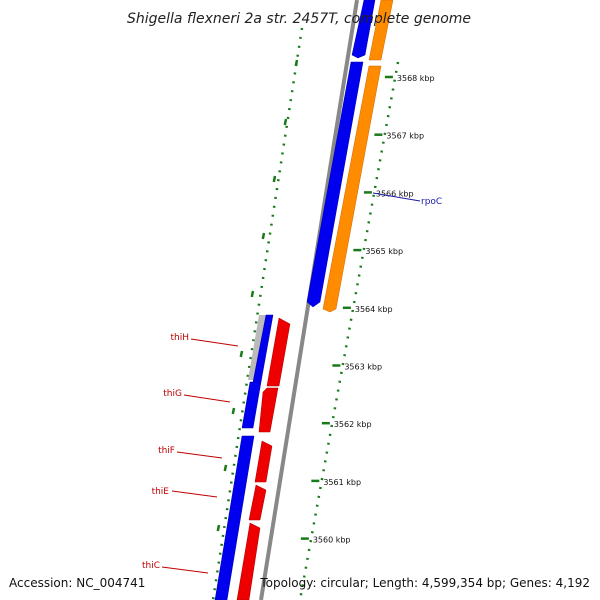 The height and width of the screenshot is (600, 600). What do you see at coordinates (374, 309) in the screenshot?
I see `scale-tick-label: 3564 kbp` at bounding box center [374, 309].